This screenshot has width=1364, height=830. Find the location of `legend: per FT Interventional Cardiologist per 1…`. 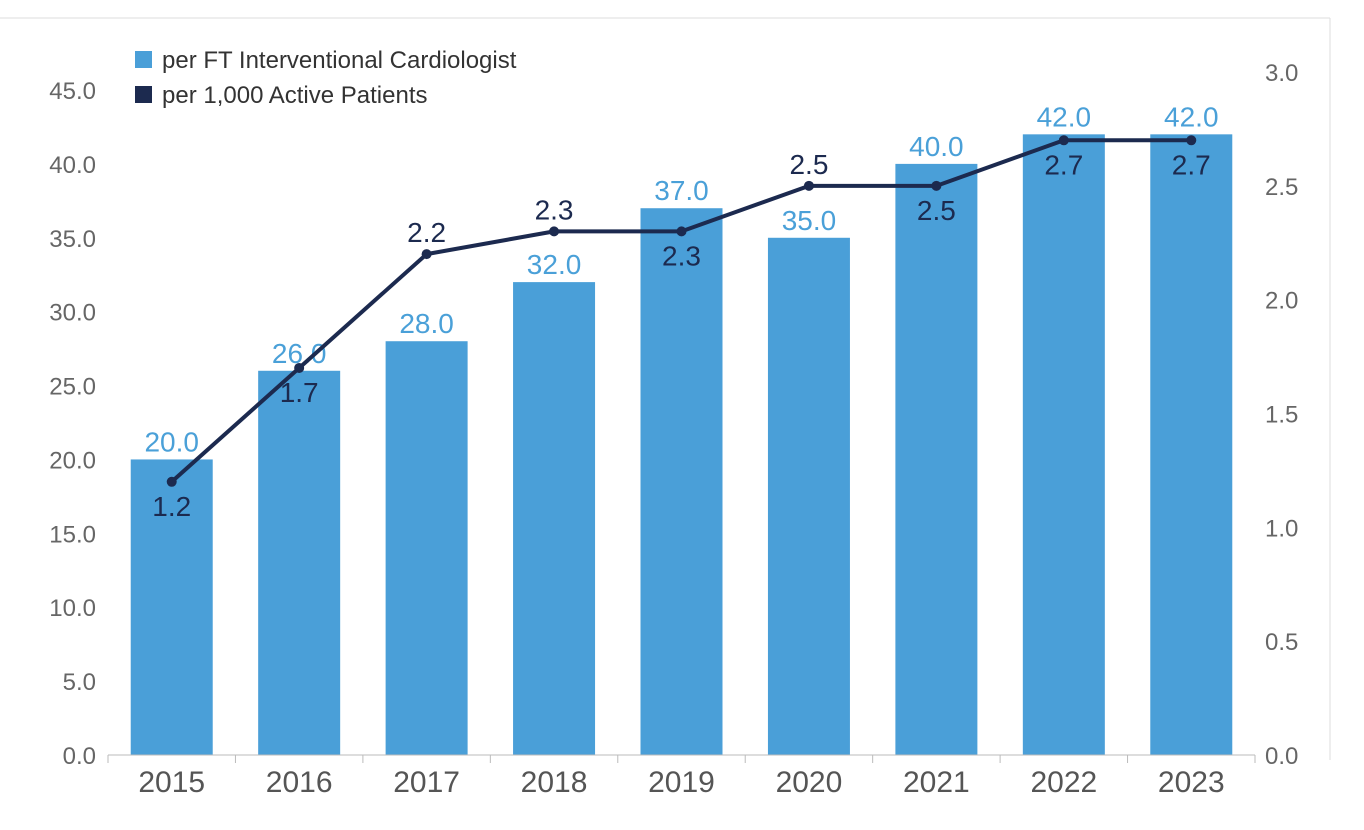

legend: per FT Interventional Cardiologist per 1… is located at coordinates (326, 78).